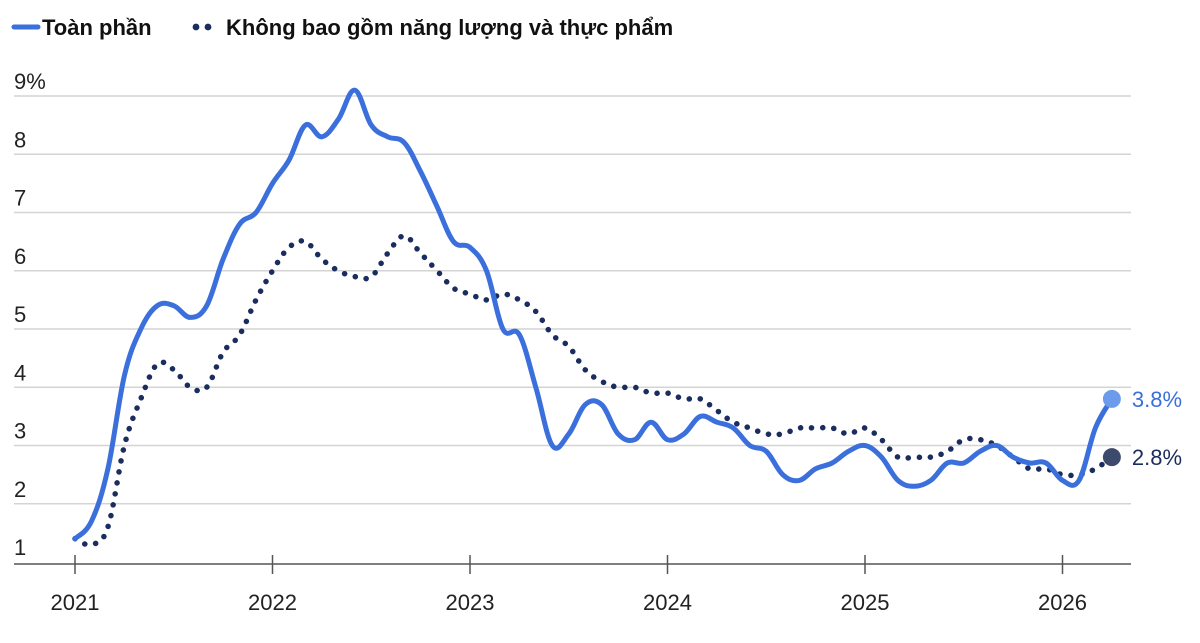 This screenshot has height=643, width=1200. Describe the element at coordinates (30, 81) in the screenshot. I see `y-tick-label: 9%` at that location.